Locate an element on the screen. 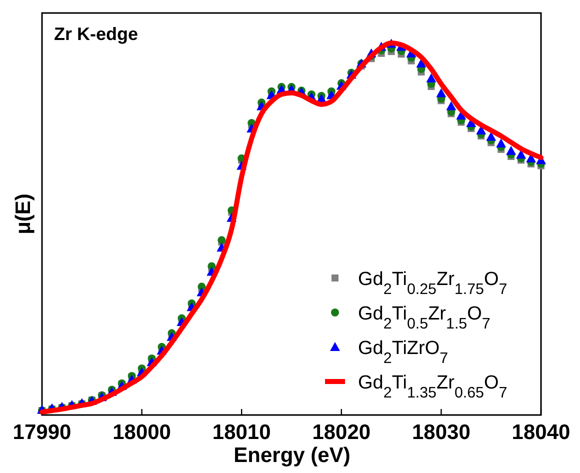 The height and width of the screenshot is (473, 580). x-tick-label: 17990 is located at coordinates (42, 432).